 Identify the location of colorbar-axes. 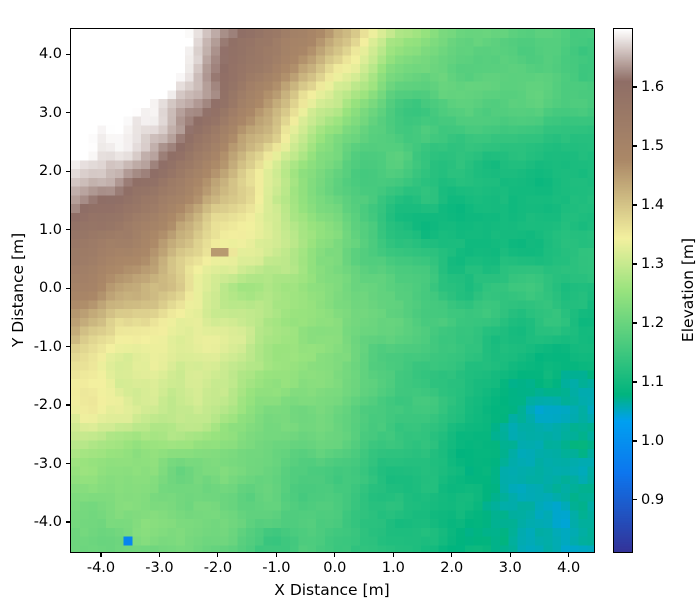
(623, 290).